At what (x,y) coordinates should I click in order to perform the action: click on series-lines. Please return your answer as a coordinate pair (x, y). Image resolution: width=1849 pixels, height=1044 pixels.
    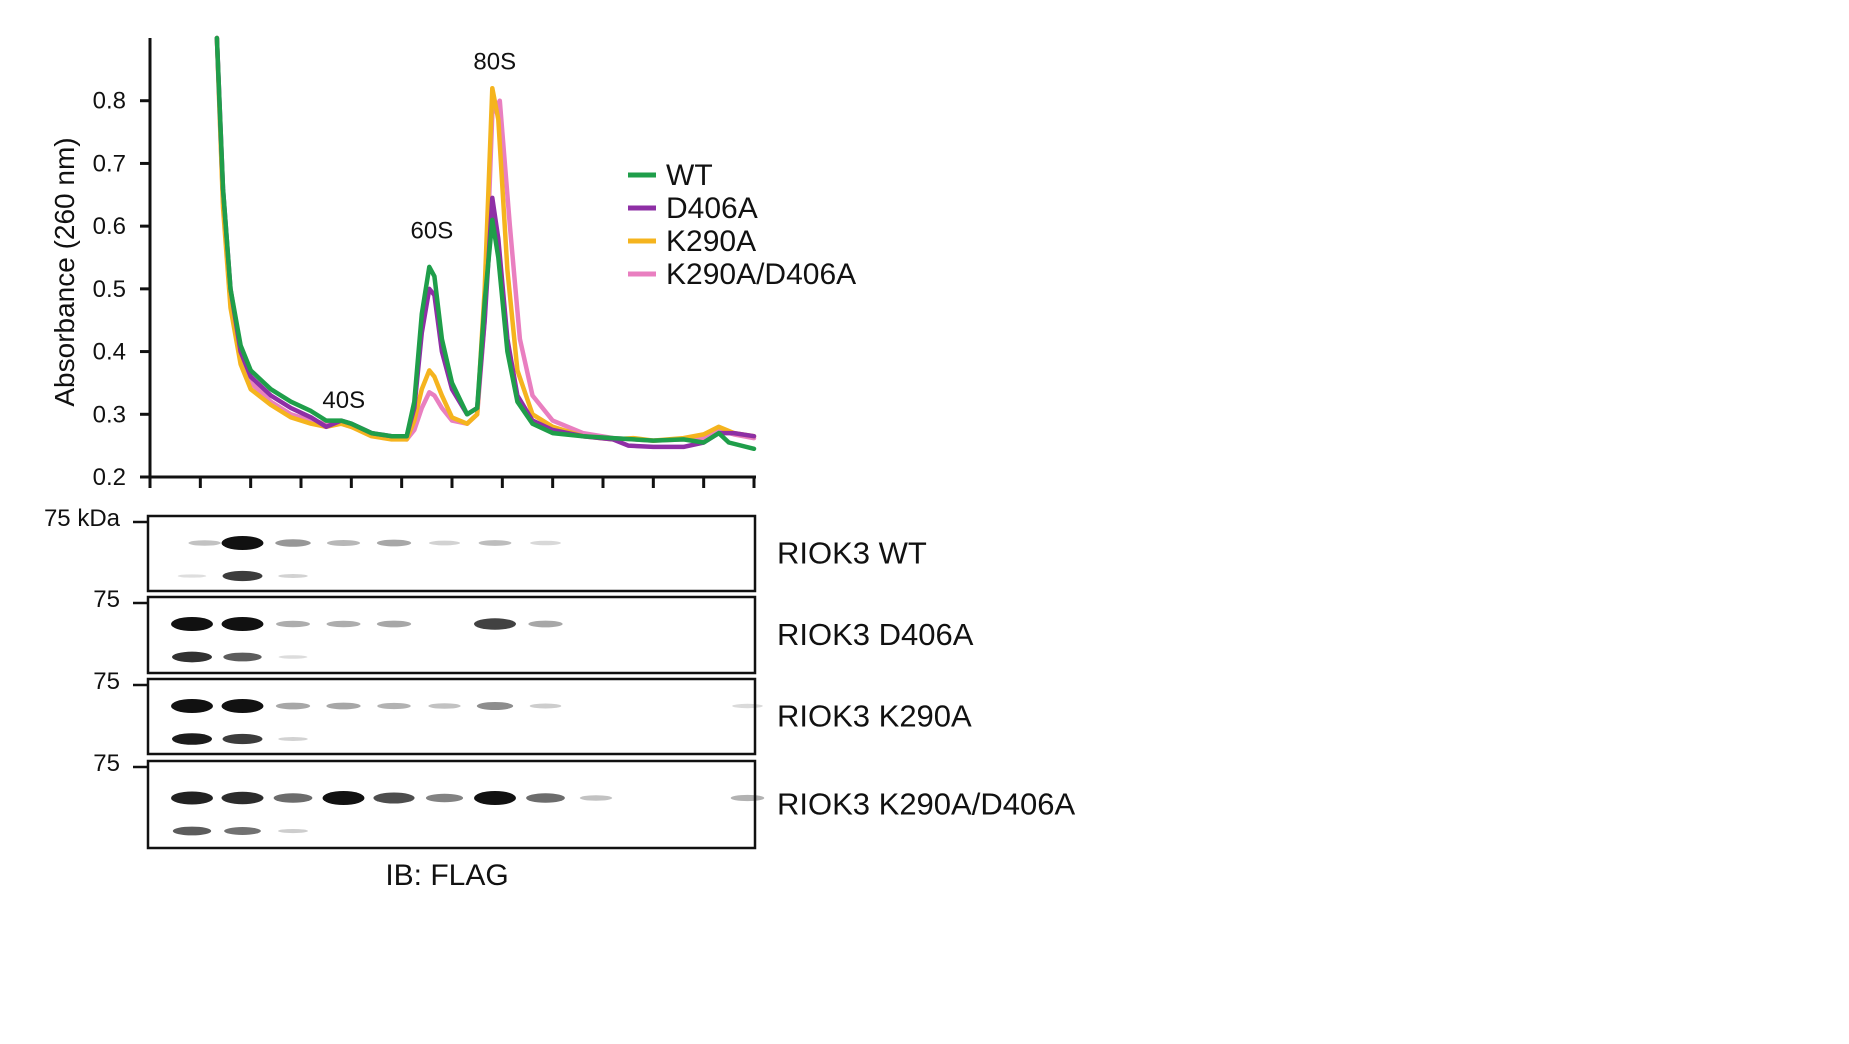
    Looking at the image, I should click on (485, 243).